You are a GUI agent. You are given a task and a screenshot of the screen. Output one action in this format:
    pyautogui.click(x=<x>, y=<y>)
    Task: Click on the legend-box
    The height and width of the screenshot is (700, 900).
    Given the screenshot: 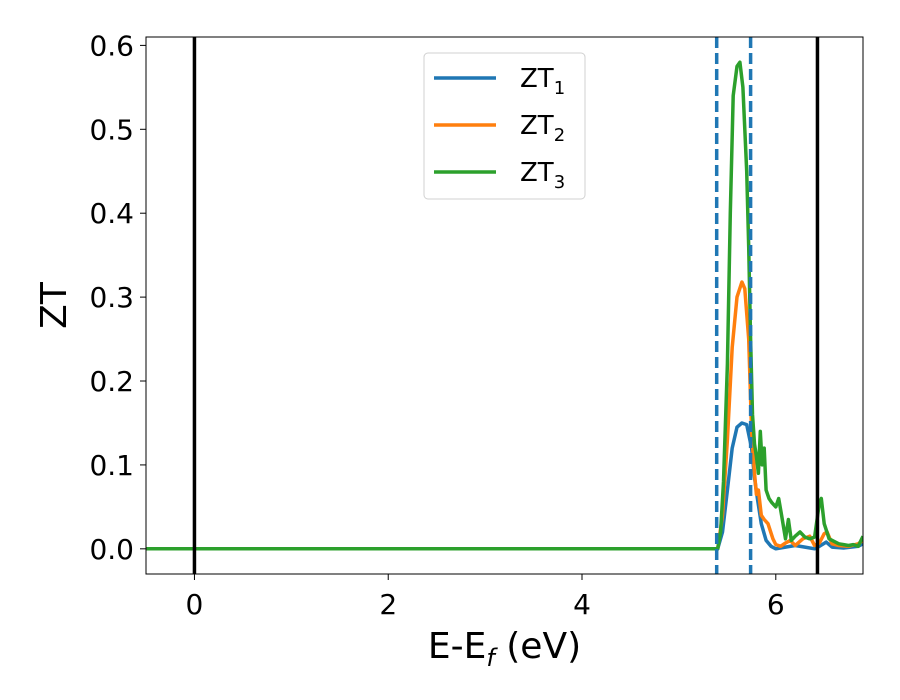 What is the action you would take?
    pyautogui.click(x=504, y=126)
    